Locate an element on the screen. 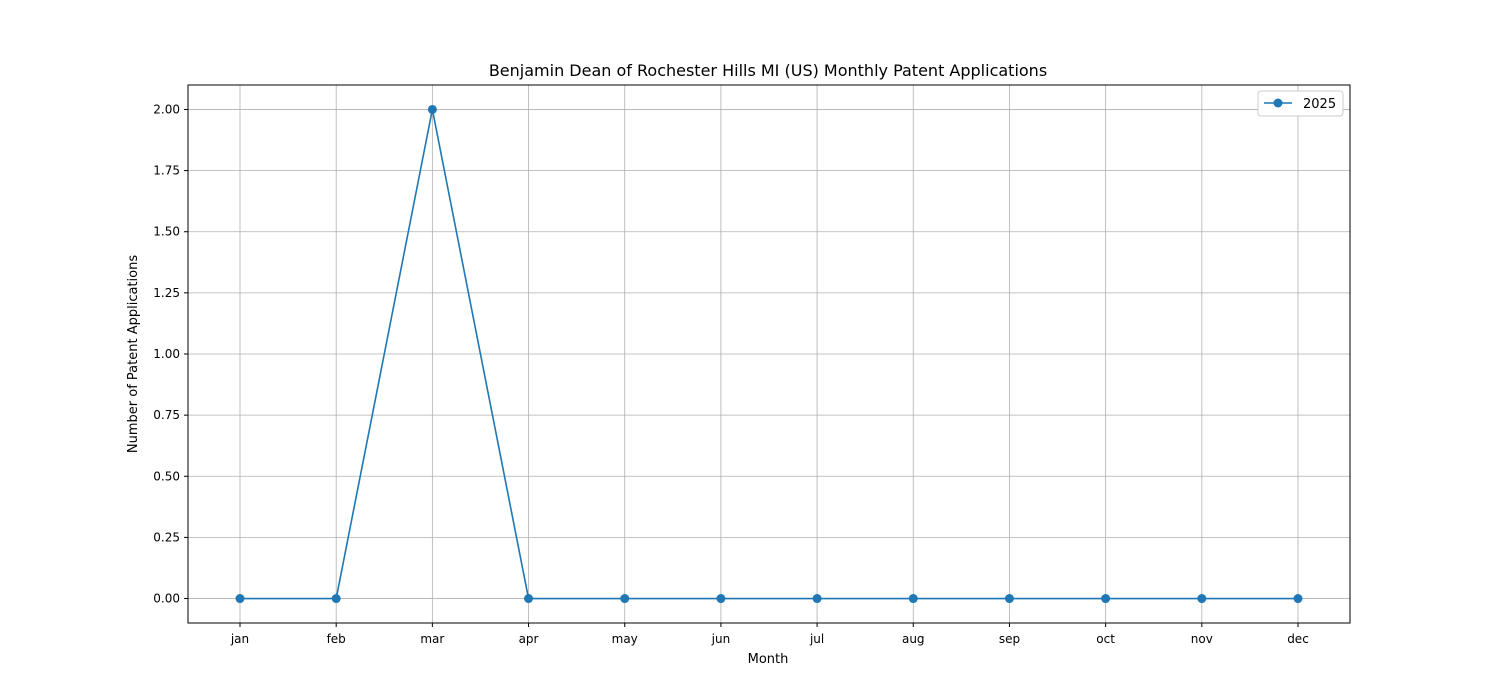  x-tick-label-jun: jun is located at coordinates (721, 639).